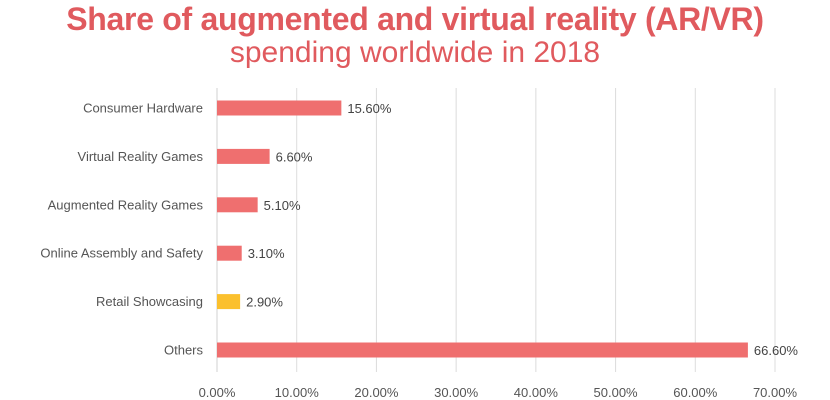 The height and width of the screenshot is (400, 830). Describe the element at coordinates (217, 392) in the screenshot. I see `x-tick-label: 0.00%` at that location.